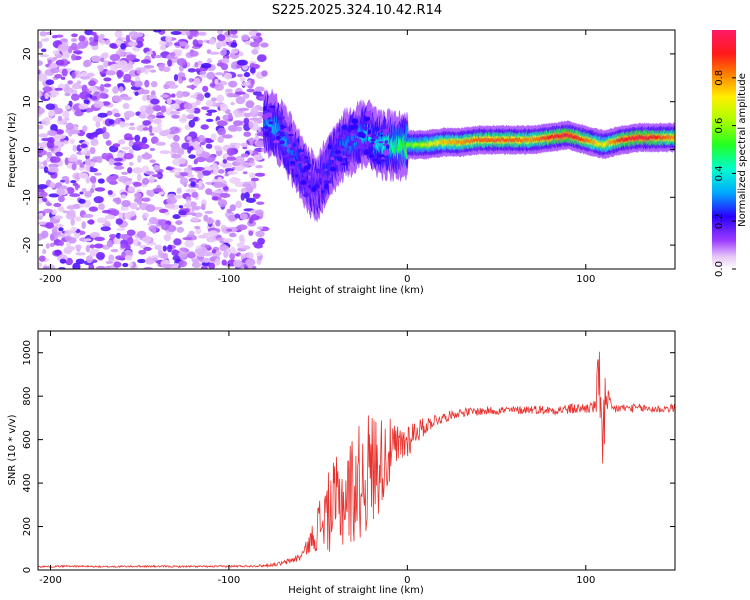 This screenshot has width=750, height=600. I want to click on colorbar-tick-label: 0.4, so click(719, 173).